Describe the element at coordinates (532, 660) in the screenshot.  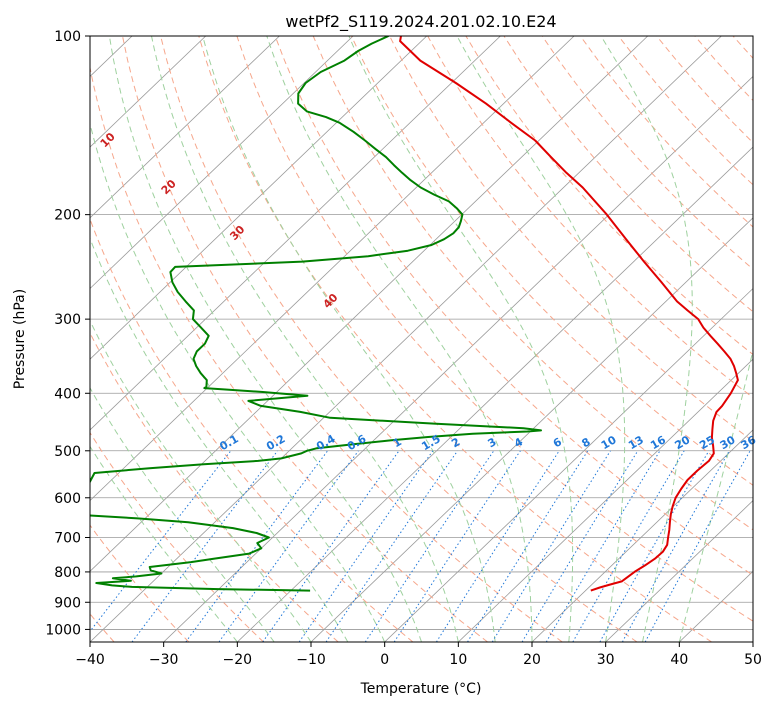
I see `x-tick-label: 20` at that location.